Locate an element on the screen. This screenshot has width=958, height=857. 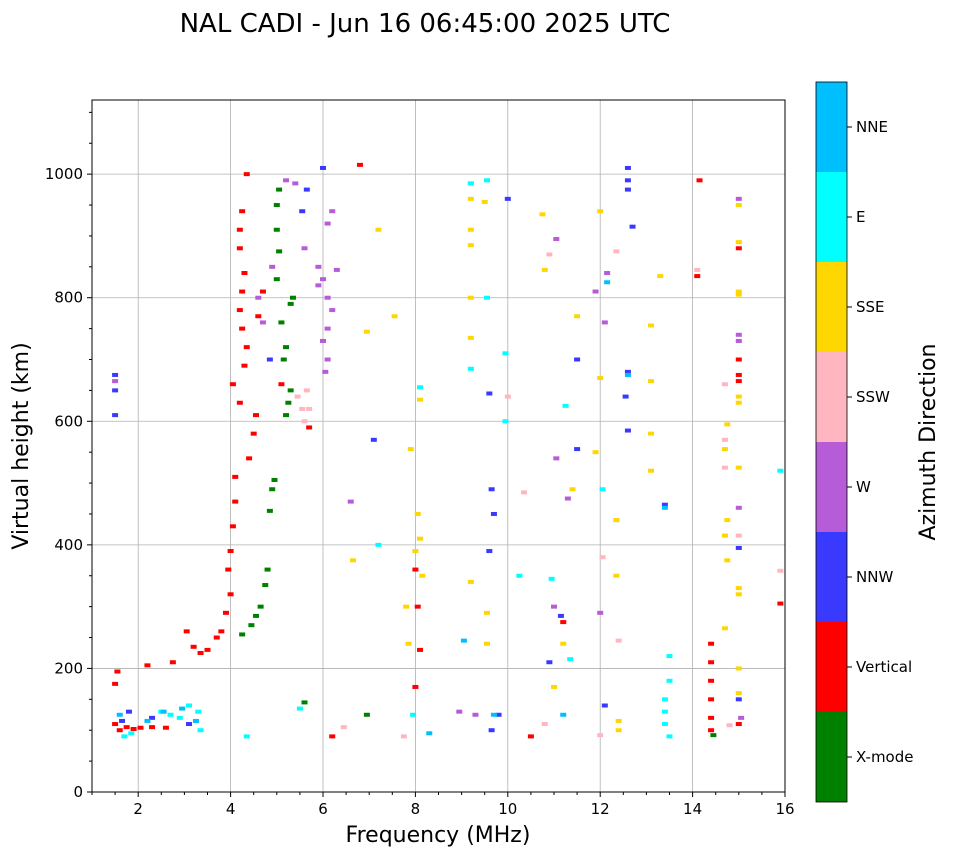
x-tick-label: 8 is located at coordinates (416, 809).